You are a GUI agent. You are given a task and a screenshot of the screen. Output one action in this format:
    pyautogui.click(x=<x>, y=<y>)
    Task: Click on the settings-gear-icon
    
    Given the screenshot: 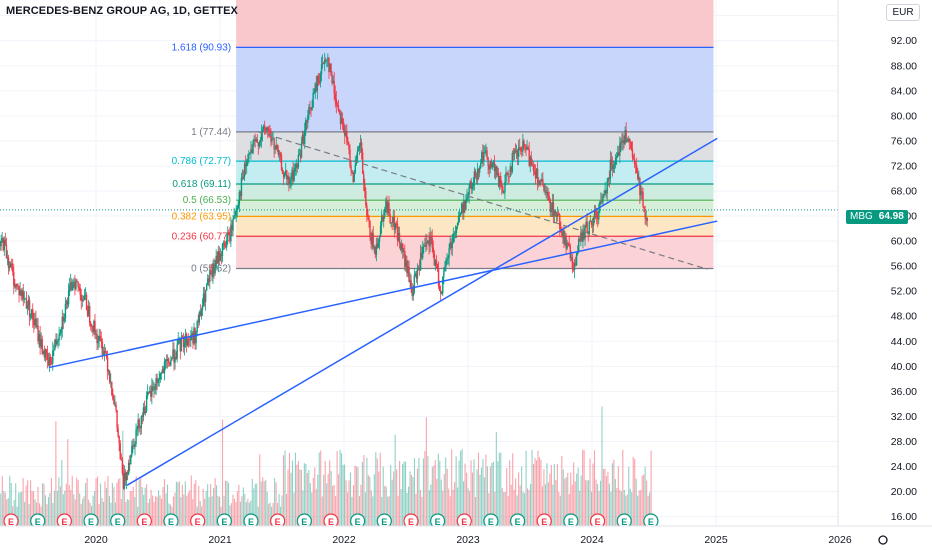 What is the action you would take?
    pyautogui.click(x=883, y=540)
    